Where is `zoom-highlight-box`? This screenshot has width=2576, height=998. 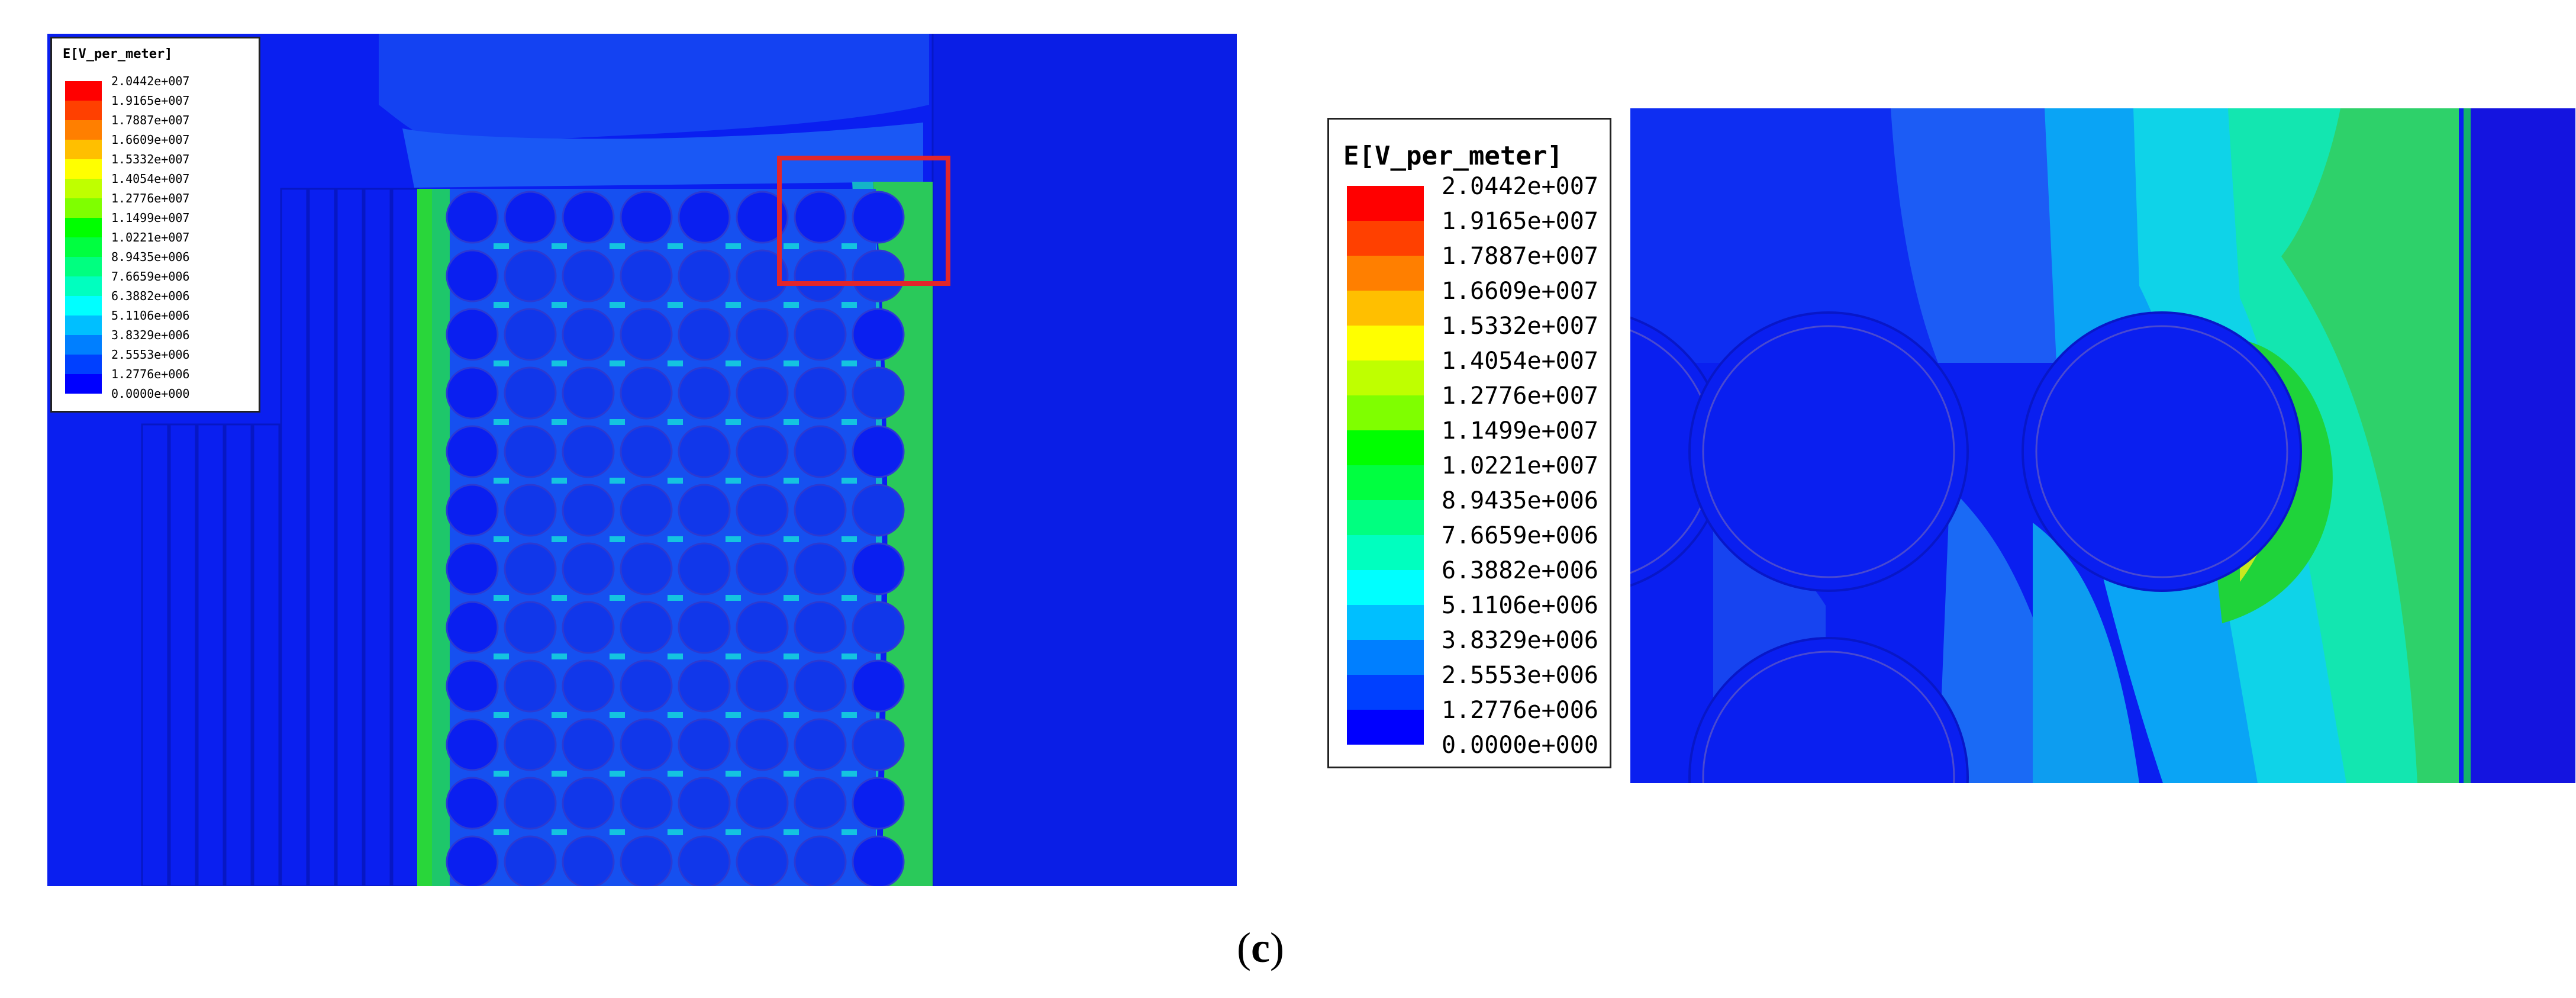 zoom-highlight-box is located at coordinates (863, 221).